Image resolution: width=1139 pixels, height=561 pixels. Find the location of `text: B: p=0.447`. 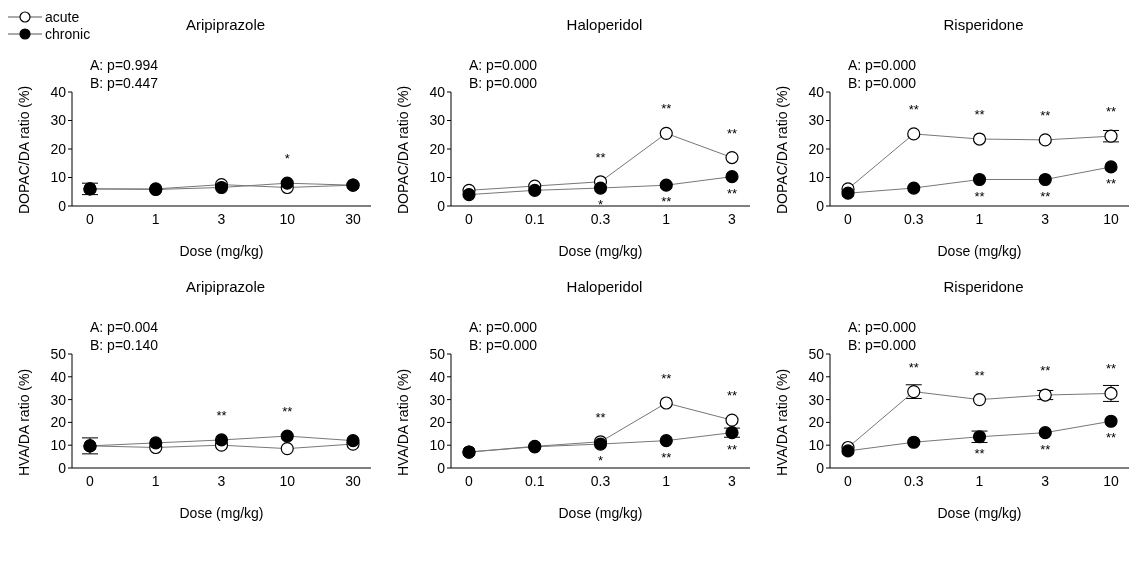

text: B: p=0.447 is located at coordinates (124, 83).